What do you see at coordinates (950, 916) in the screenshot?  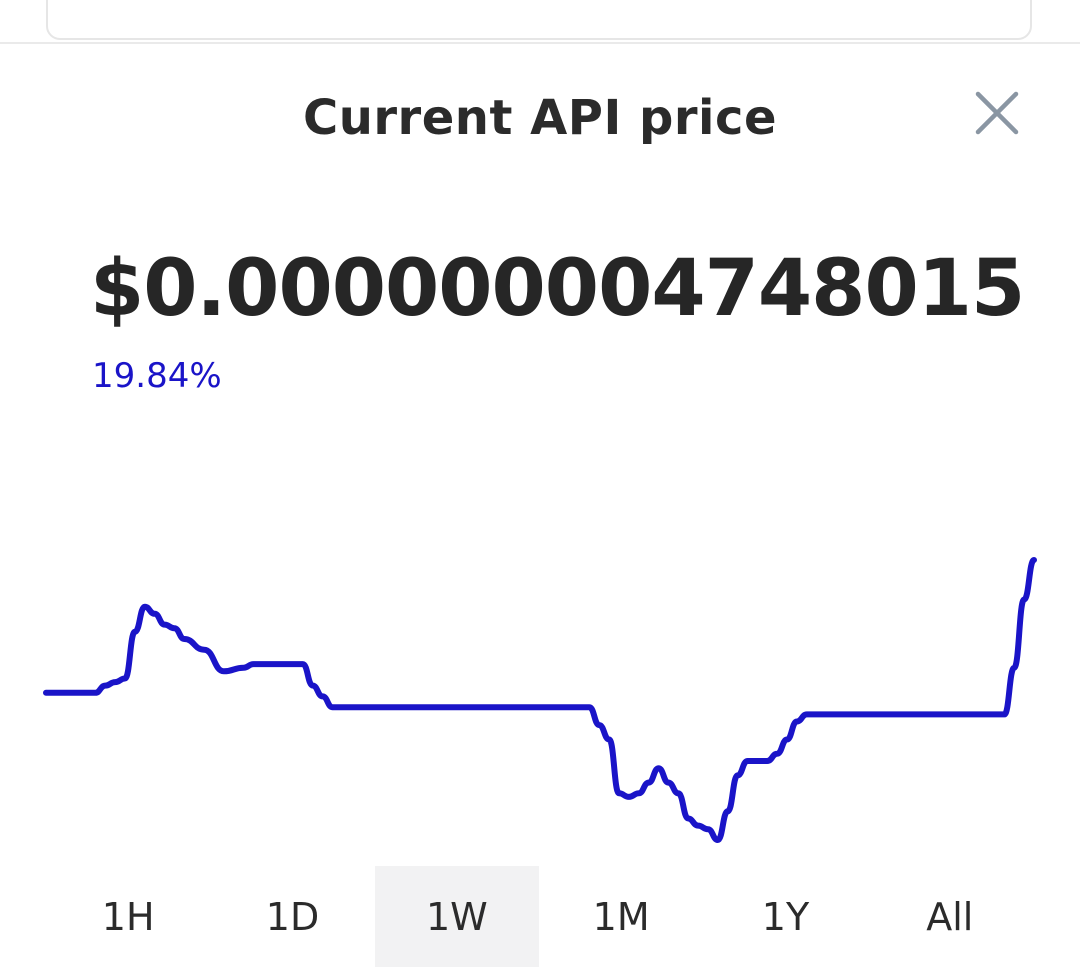 I see `range-tab-all: All` at bounding box center [950, 916].